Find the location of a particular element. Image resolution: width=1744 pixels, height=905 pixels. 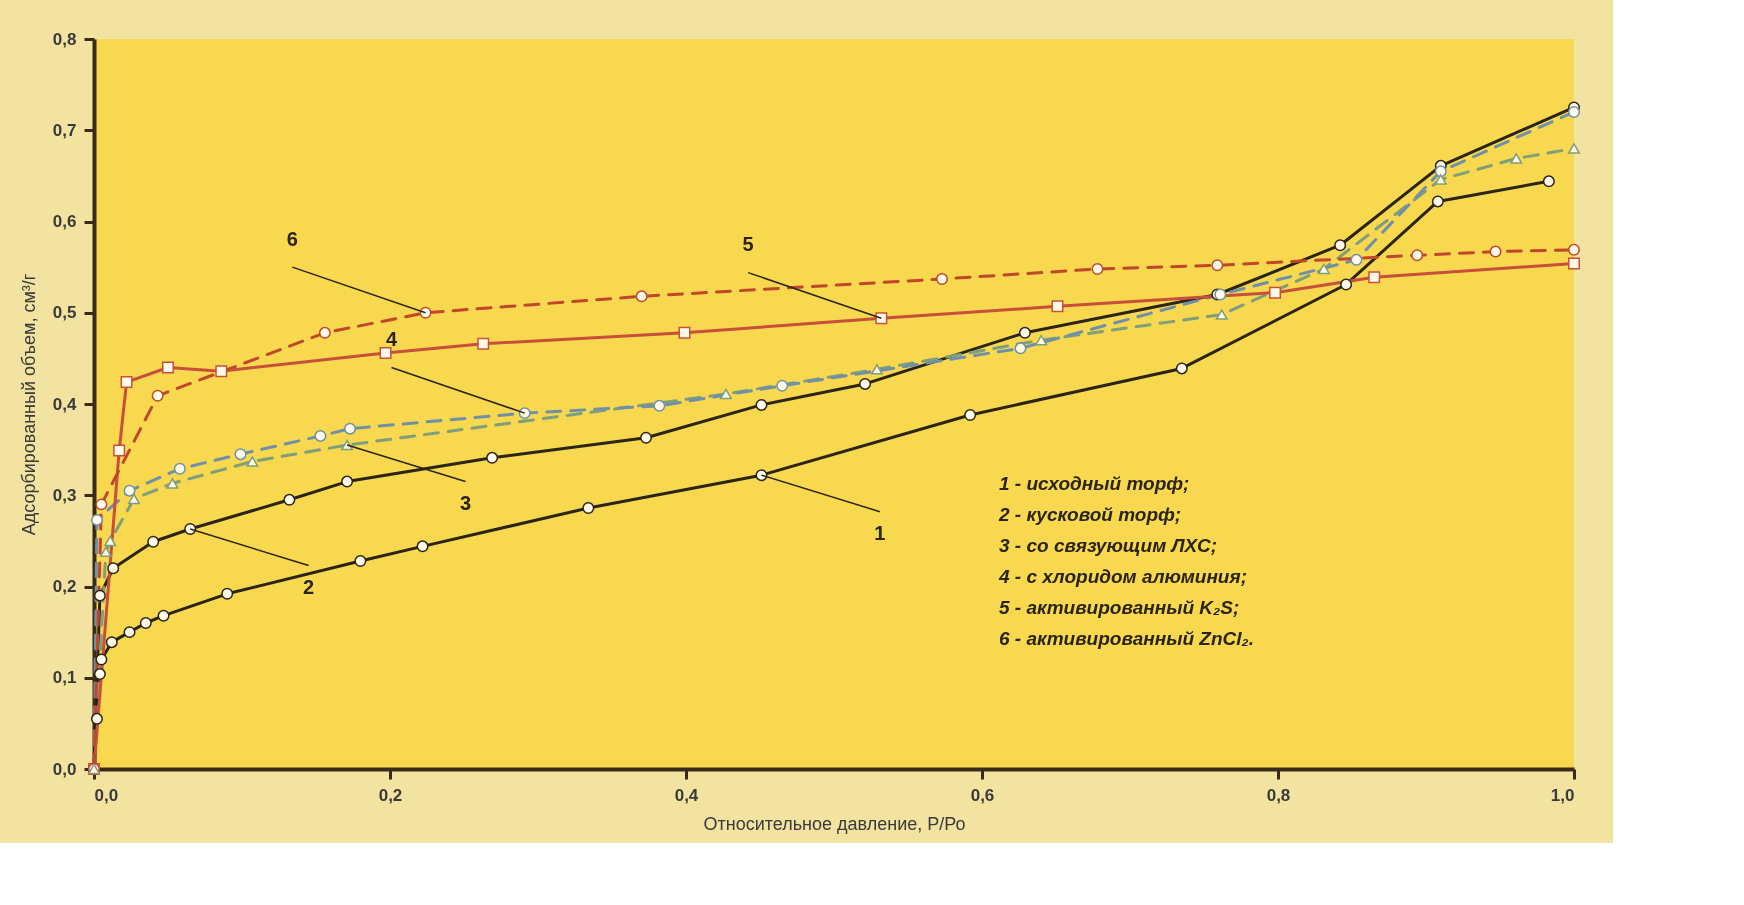

y-axis-title: Адсорбированный объем, см³/г is located at coordinates (28, 404).